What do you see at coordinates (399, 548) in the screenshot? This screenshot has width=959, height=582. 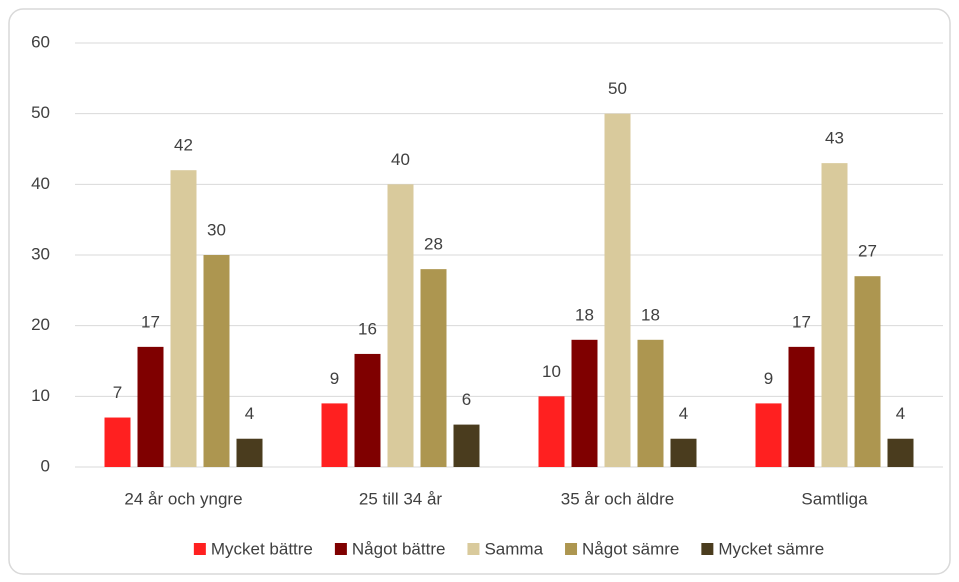 I see `legend-label: Något bättre` at bounding box center [399, 548].